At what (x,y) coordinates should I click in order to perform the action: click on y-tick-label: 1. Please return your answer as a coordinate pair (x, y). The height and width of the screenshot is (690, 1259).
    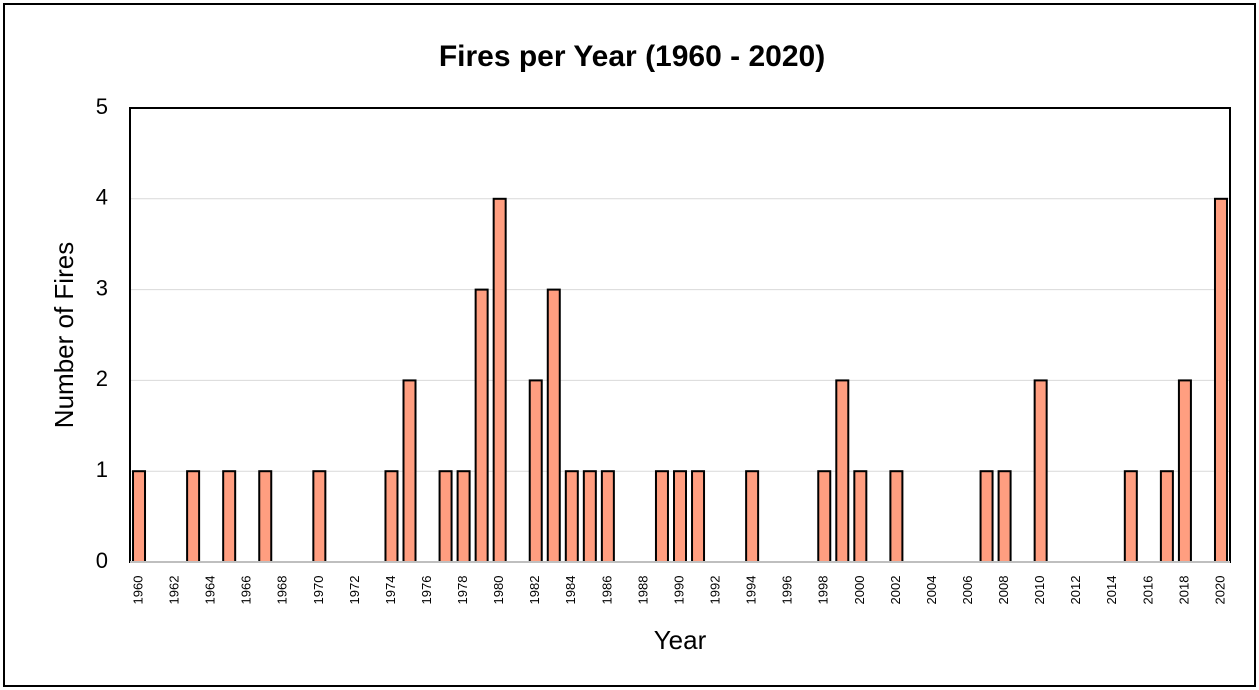
    Looking at the image, I should click on (102, 469).